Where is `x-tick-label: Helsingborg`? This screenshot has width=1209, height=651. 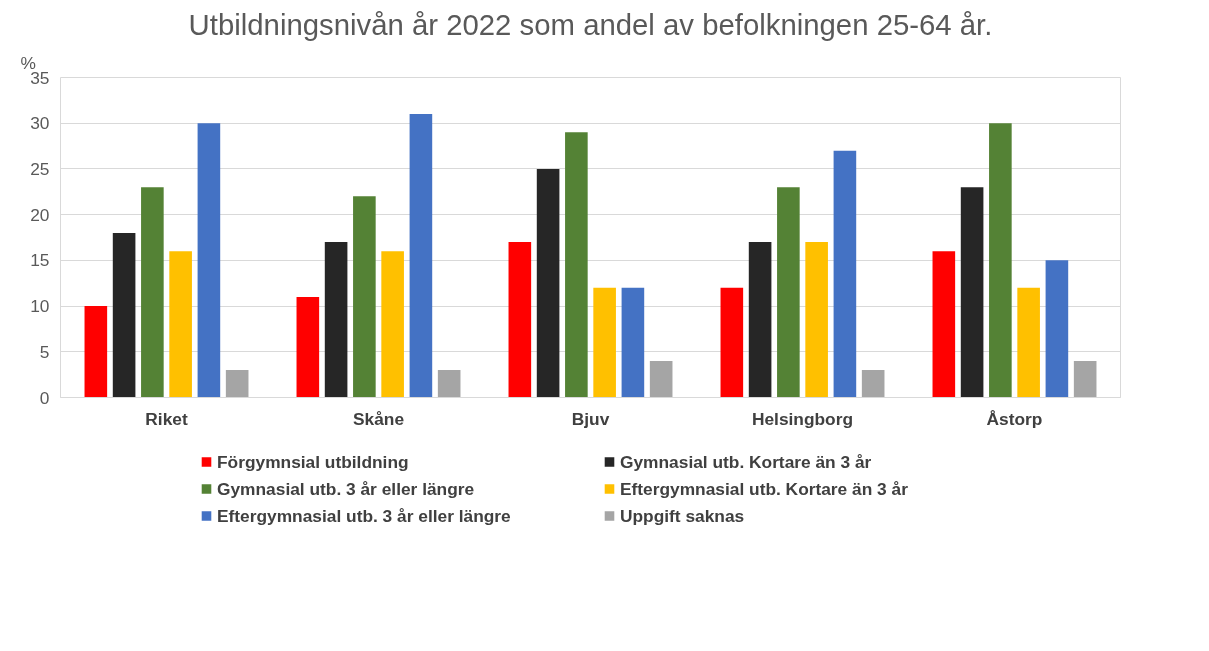
x-tick-label: Helsingborg is located at coordinates (802, 418).